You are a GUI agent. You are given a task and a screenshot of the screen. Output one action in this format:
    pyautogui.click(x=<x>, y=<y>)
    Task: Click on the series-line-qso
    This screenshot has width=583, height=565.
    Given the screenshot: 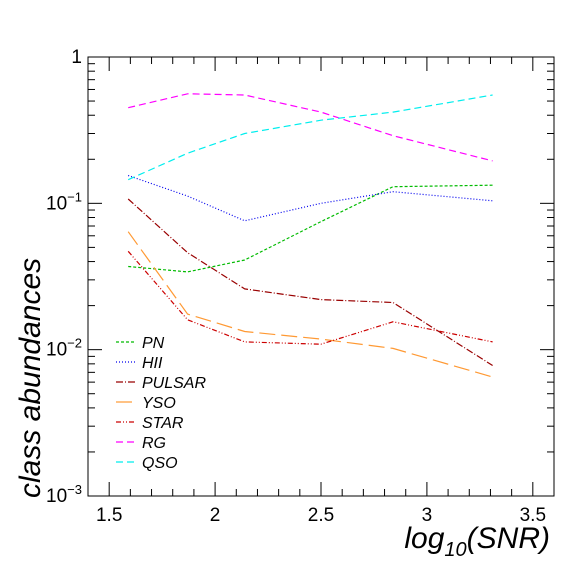 What is the action you would take?
    pyautogui.click(x=310, y=137)
    